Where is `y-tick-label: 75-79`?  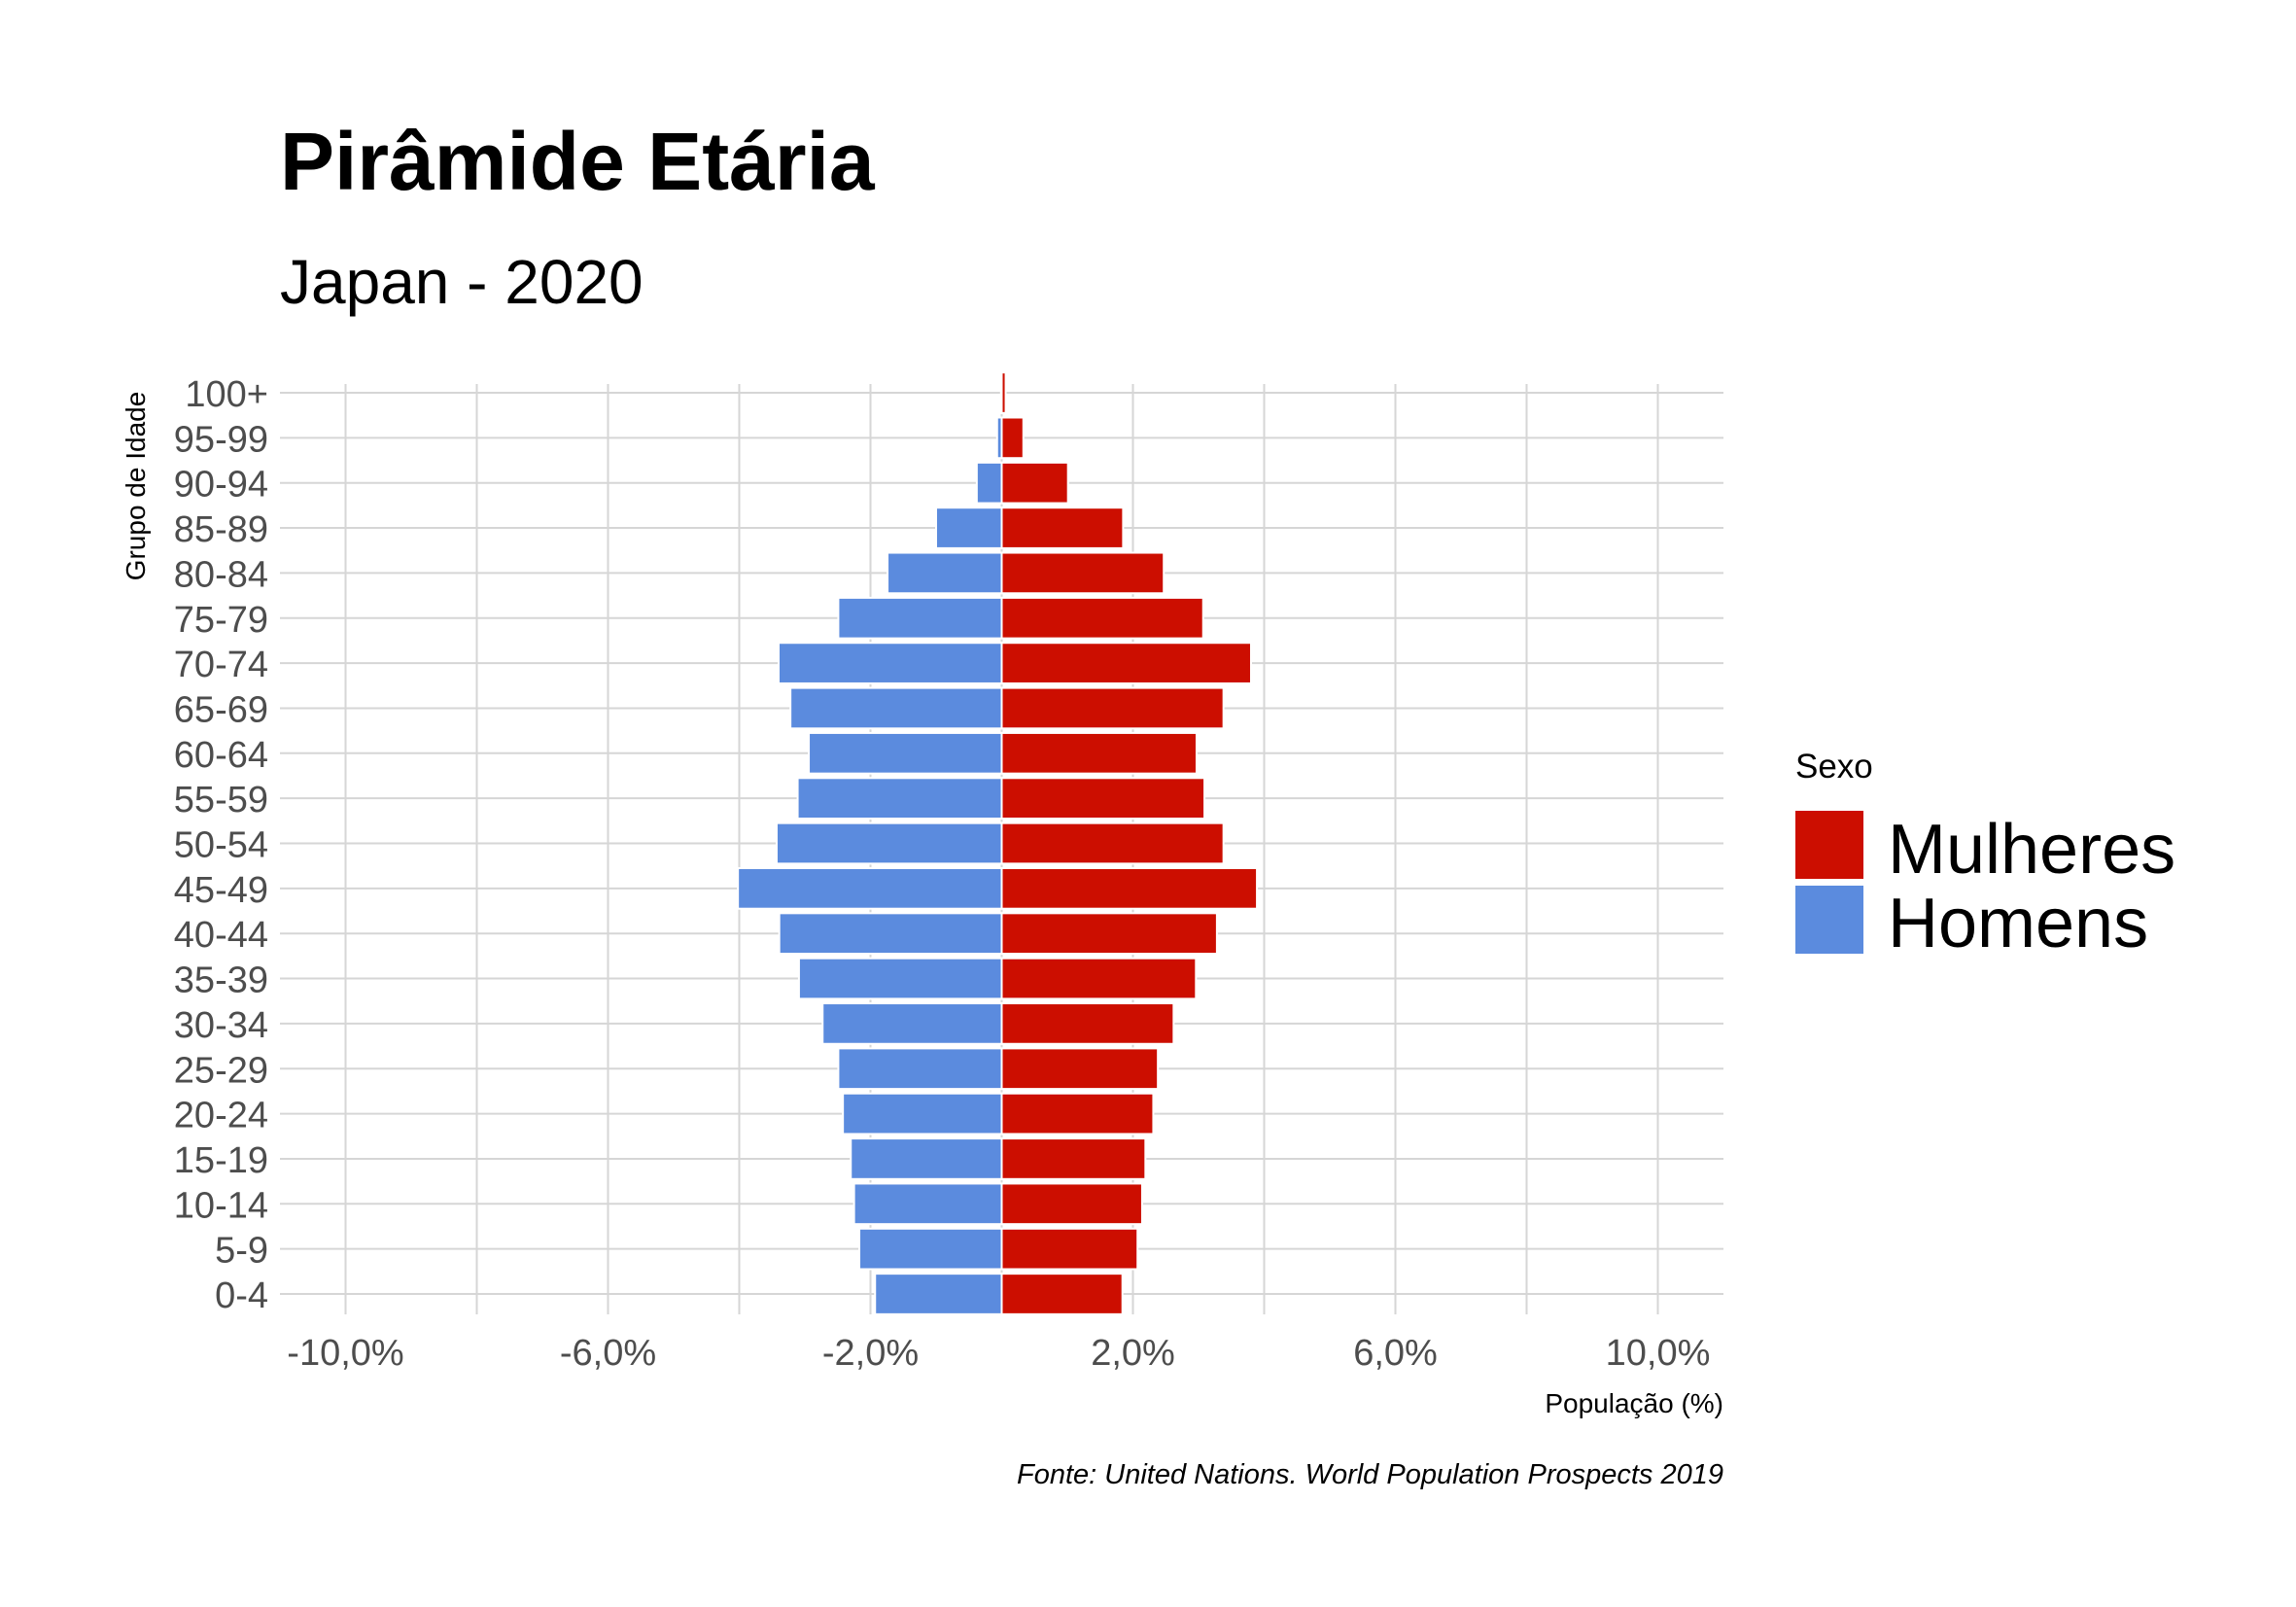
y-tick-label: 75-79 is located at coordinates (221, 620).